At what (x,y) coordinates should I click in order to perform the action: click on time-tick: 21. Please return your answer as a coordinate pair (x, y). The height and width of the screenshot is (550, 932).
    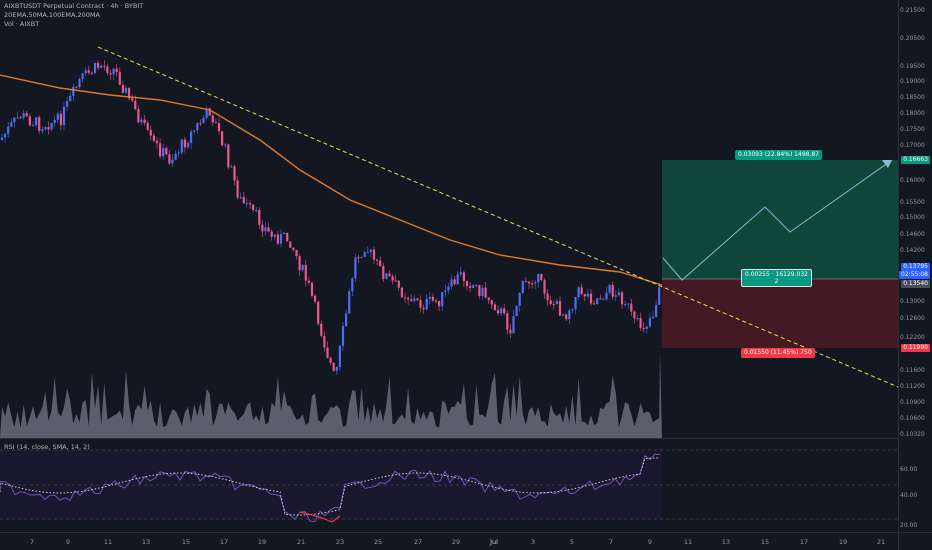
    Looking at the image, I should click on (301, 542).